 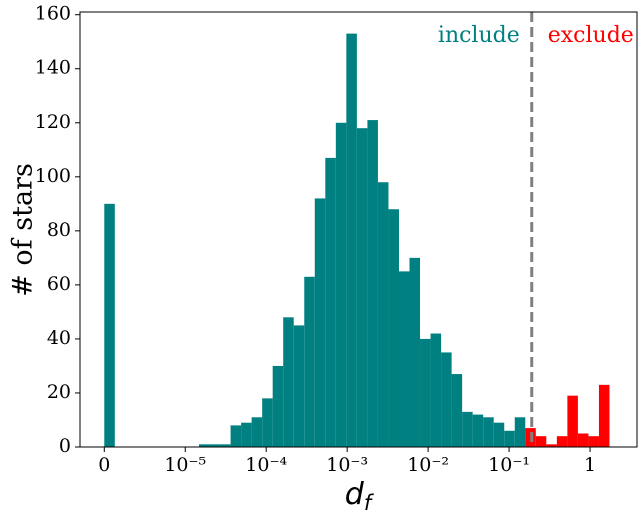 I want to click on y-tick-label: 20, so click(x=59, y=392).